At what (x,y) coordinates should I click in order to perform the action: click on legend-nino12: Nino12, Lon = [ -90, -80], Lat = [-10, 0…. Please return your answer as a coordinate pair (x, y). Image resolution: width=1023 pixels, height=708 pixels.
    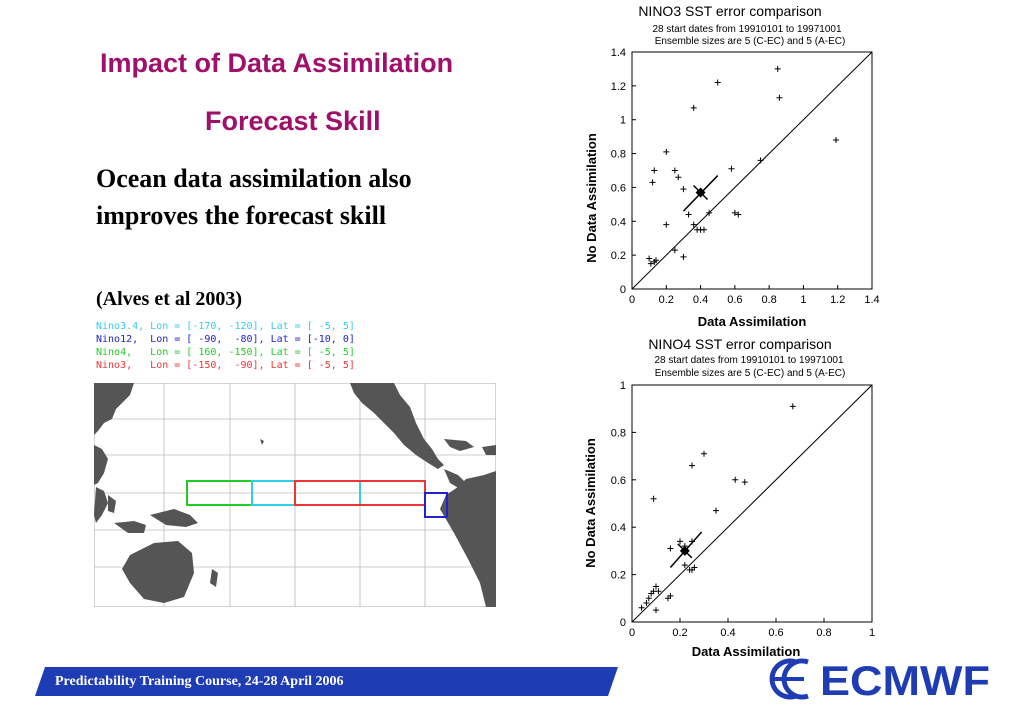
    Looking at the image, I should click on (225, 339).